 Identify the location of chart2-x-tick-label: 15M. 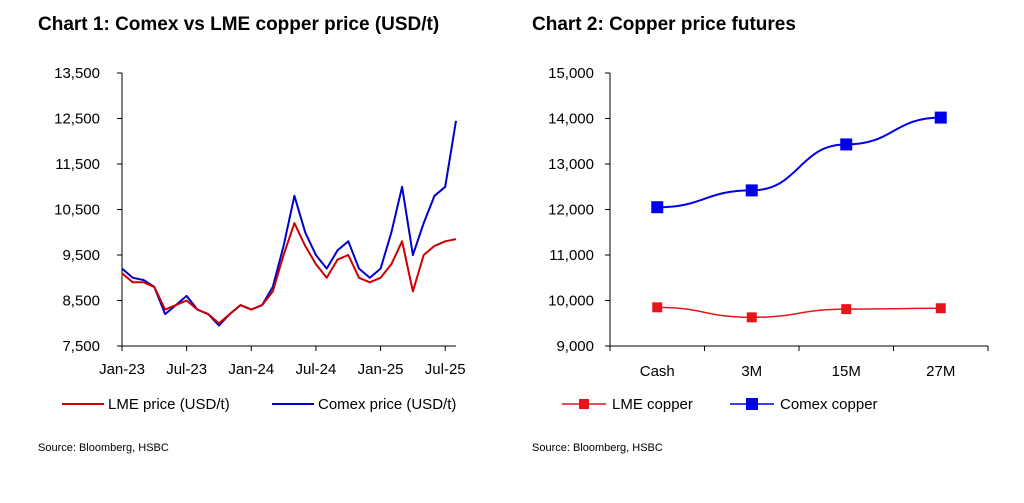
(846, 371).